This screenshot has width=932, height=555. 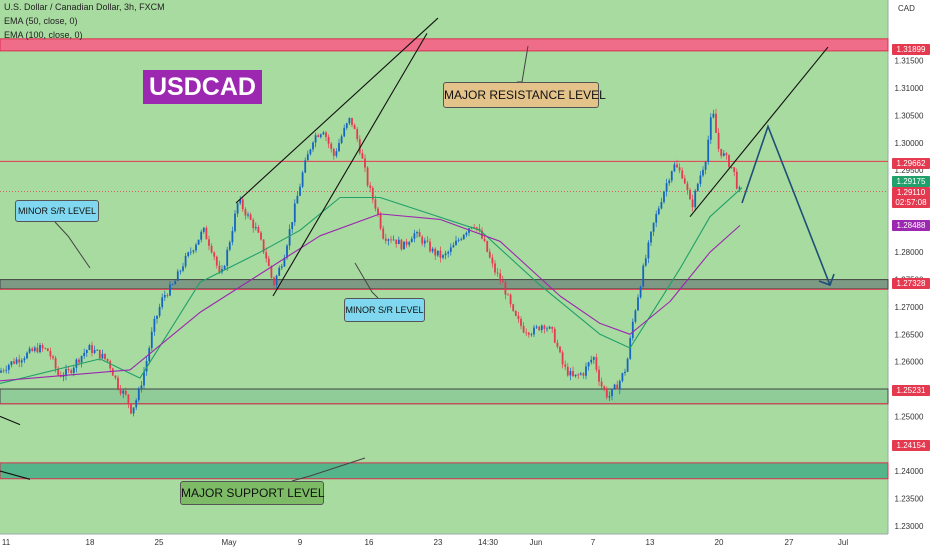 What do you see at coordinates (911, 225) in the screenshot?
I see `price-label-ema-slow: 1.28488` at bounding box center [911, 225].